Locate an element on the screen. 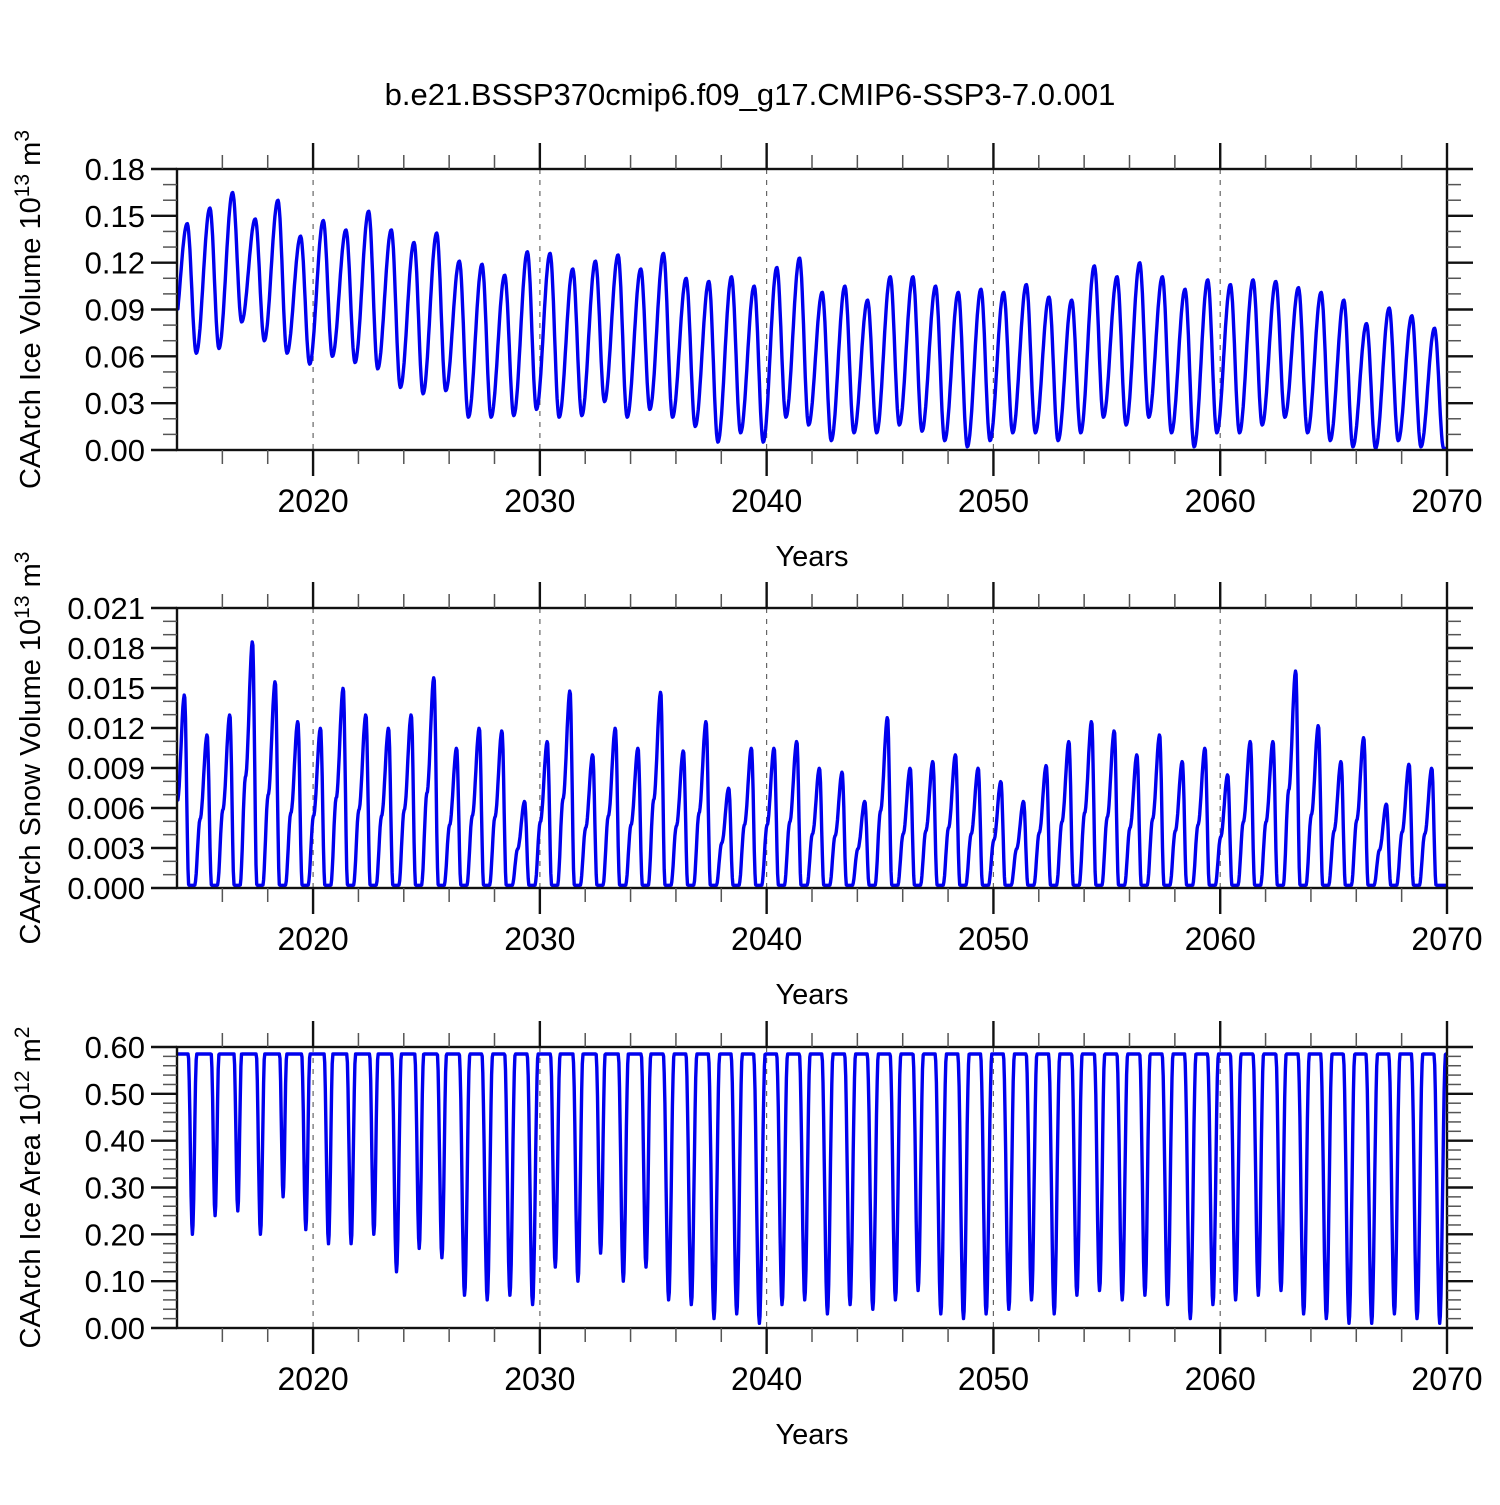 The height and width of the screenshot is (1505, 1500). y-tick-label: 0.006 is located at coordinates (106, 808).